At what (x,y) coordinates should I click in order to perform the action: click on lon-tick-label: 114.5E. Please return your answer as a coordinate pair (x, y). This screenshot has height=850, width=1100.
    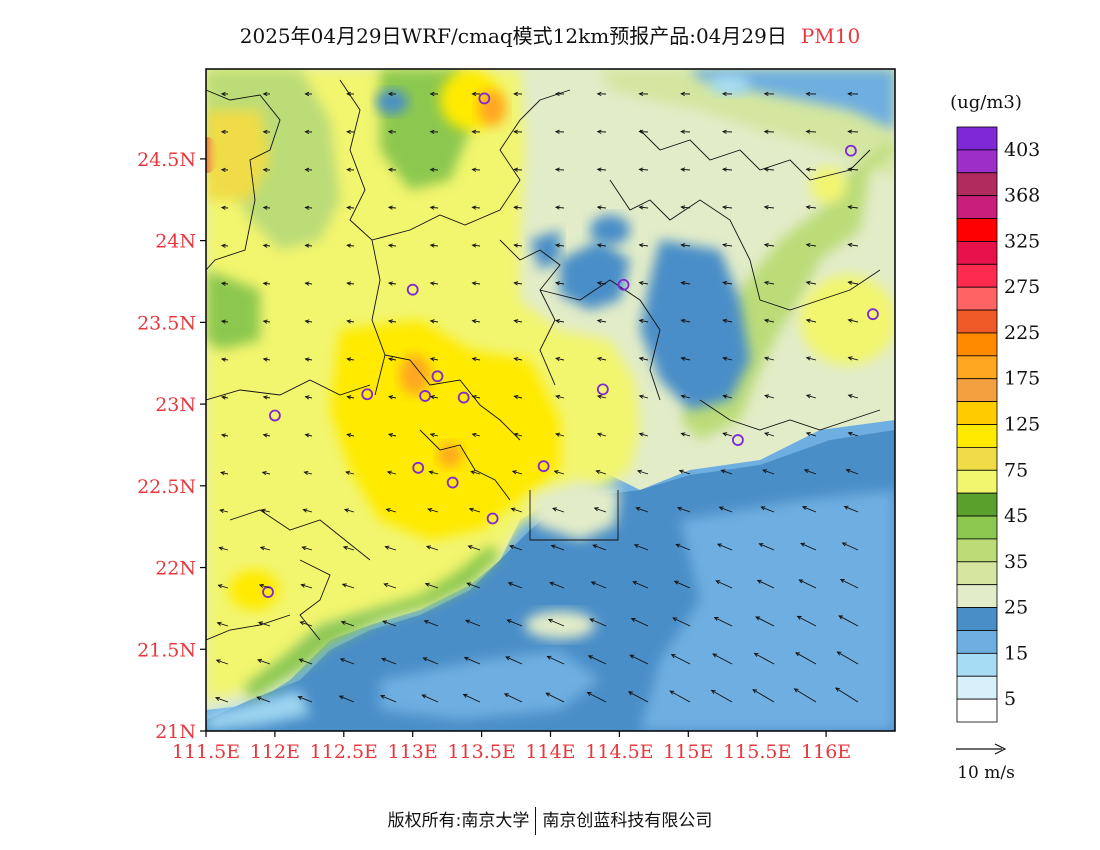
    Looking at the image, I should click on (619, 752).